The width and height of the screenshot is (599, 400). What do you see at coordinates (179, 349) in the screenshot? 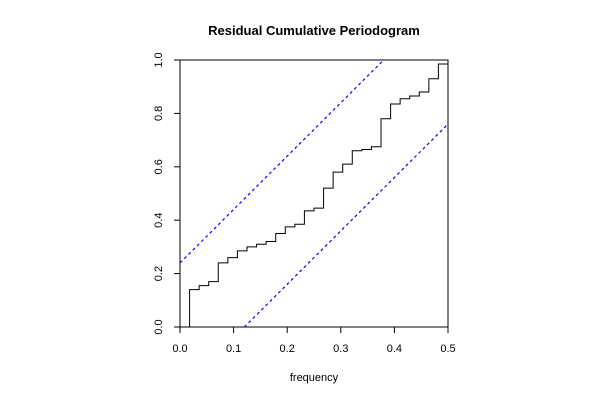
I see `x-tick-label: 0.0` at bounding box center [179, 349].